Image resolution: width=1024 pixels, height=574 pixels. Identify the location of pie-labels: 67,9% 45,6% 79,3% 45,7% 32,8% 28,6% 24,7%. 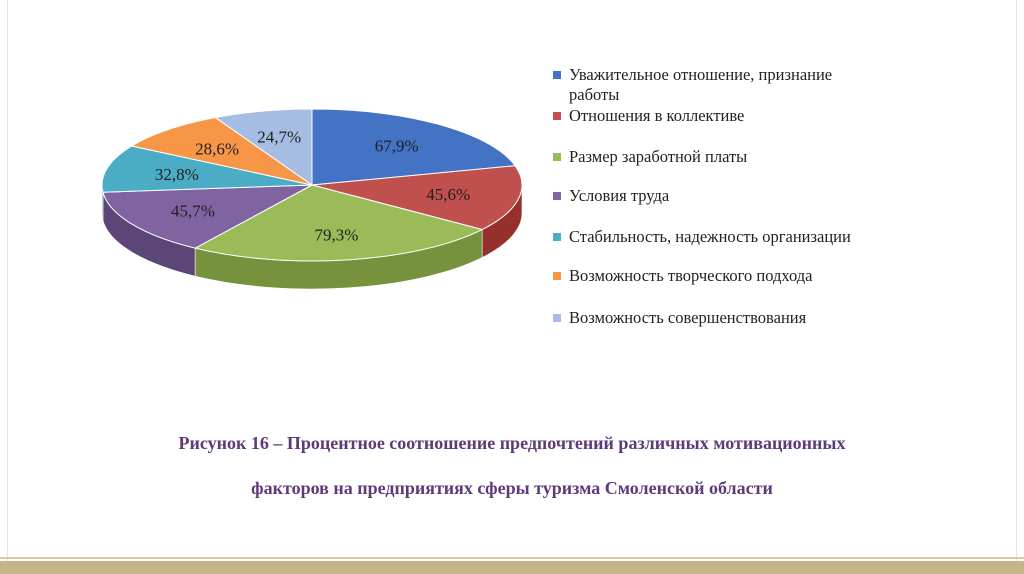
(312, 185).